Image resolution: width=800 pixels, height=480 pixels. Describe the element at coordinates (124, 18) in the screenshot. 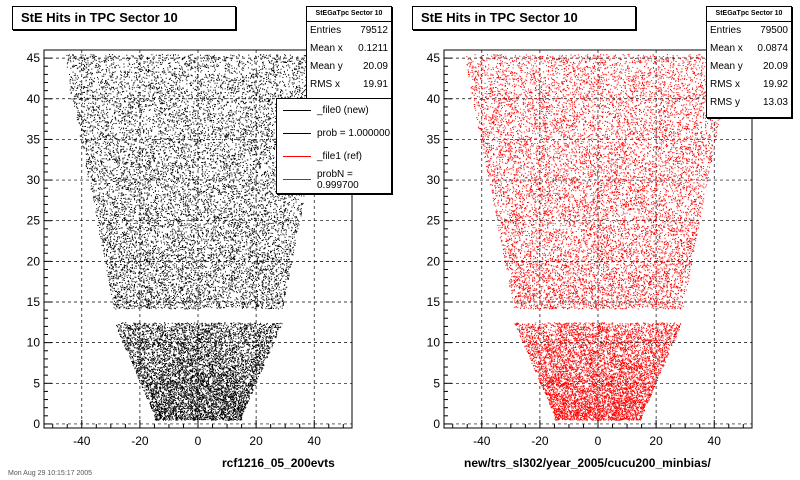

I see `chart-title-left: StE Hits in TPC Sector 10` at that location.